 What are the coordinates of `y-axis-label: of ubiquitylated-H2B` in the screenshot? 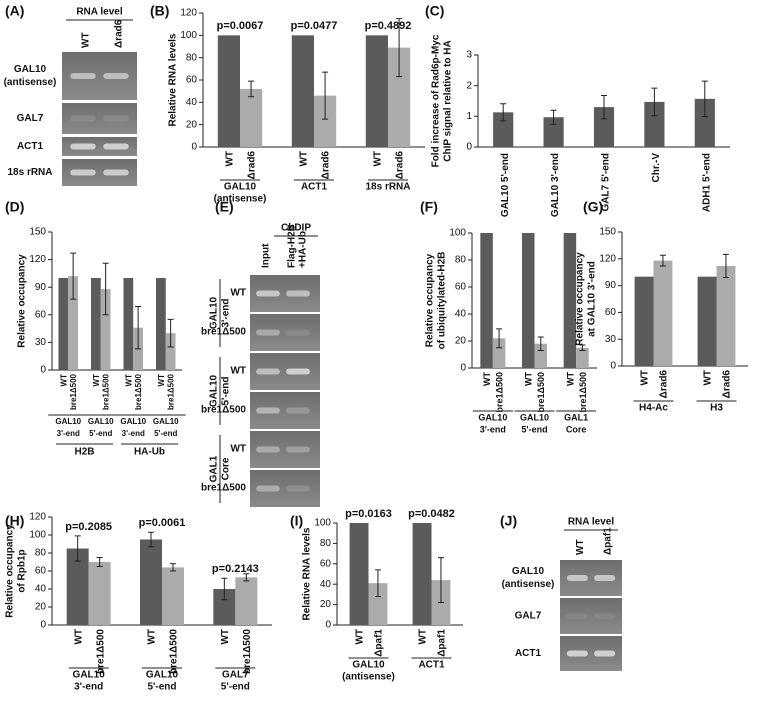 It's located at (442, 301).